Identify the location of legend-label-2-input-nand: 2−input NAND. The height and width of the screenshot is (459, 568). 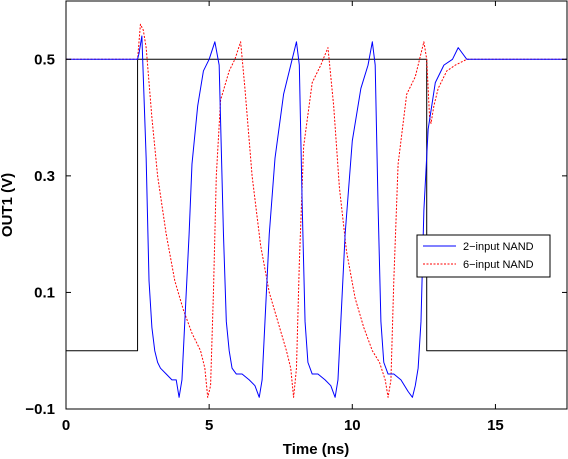
(498, 247).